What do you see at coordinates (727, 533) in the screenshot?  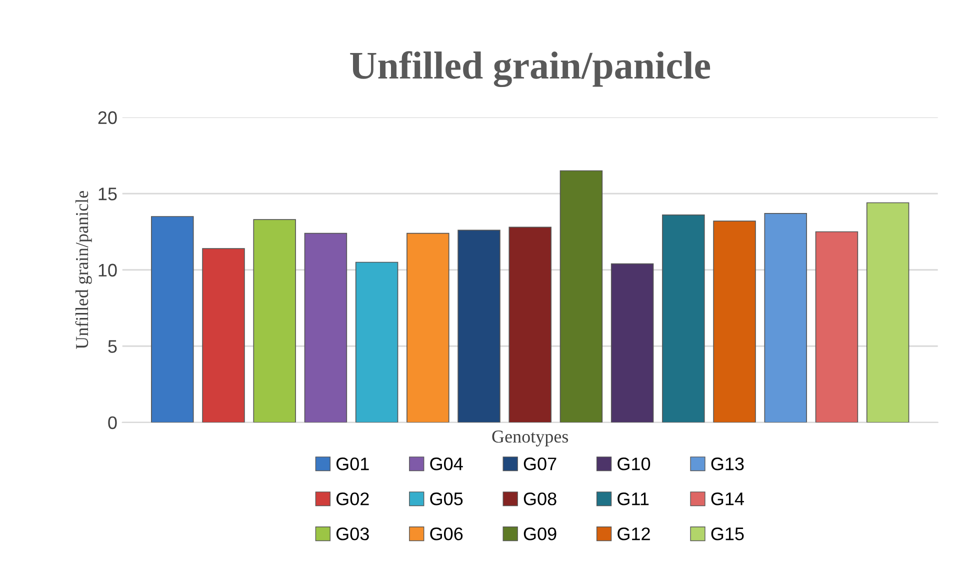 I see `legend-label: G15` at bounding box center [727, 533].